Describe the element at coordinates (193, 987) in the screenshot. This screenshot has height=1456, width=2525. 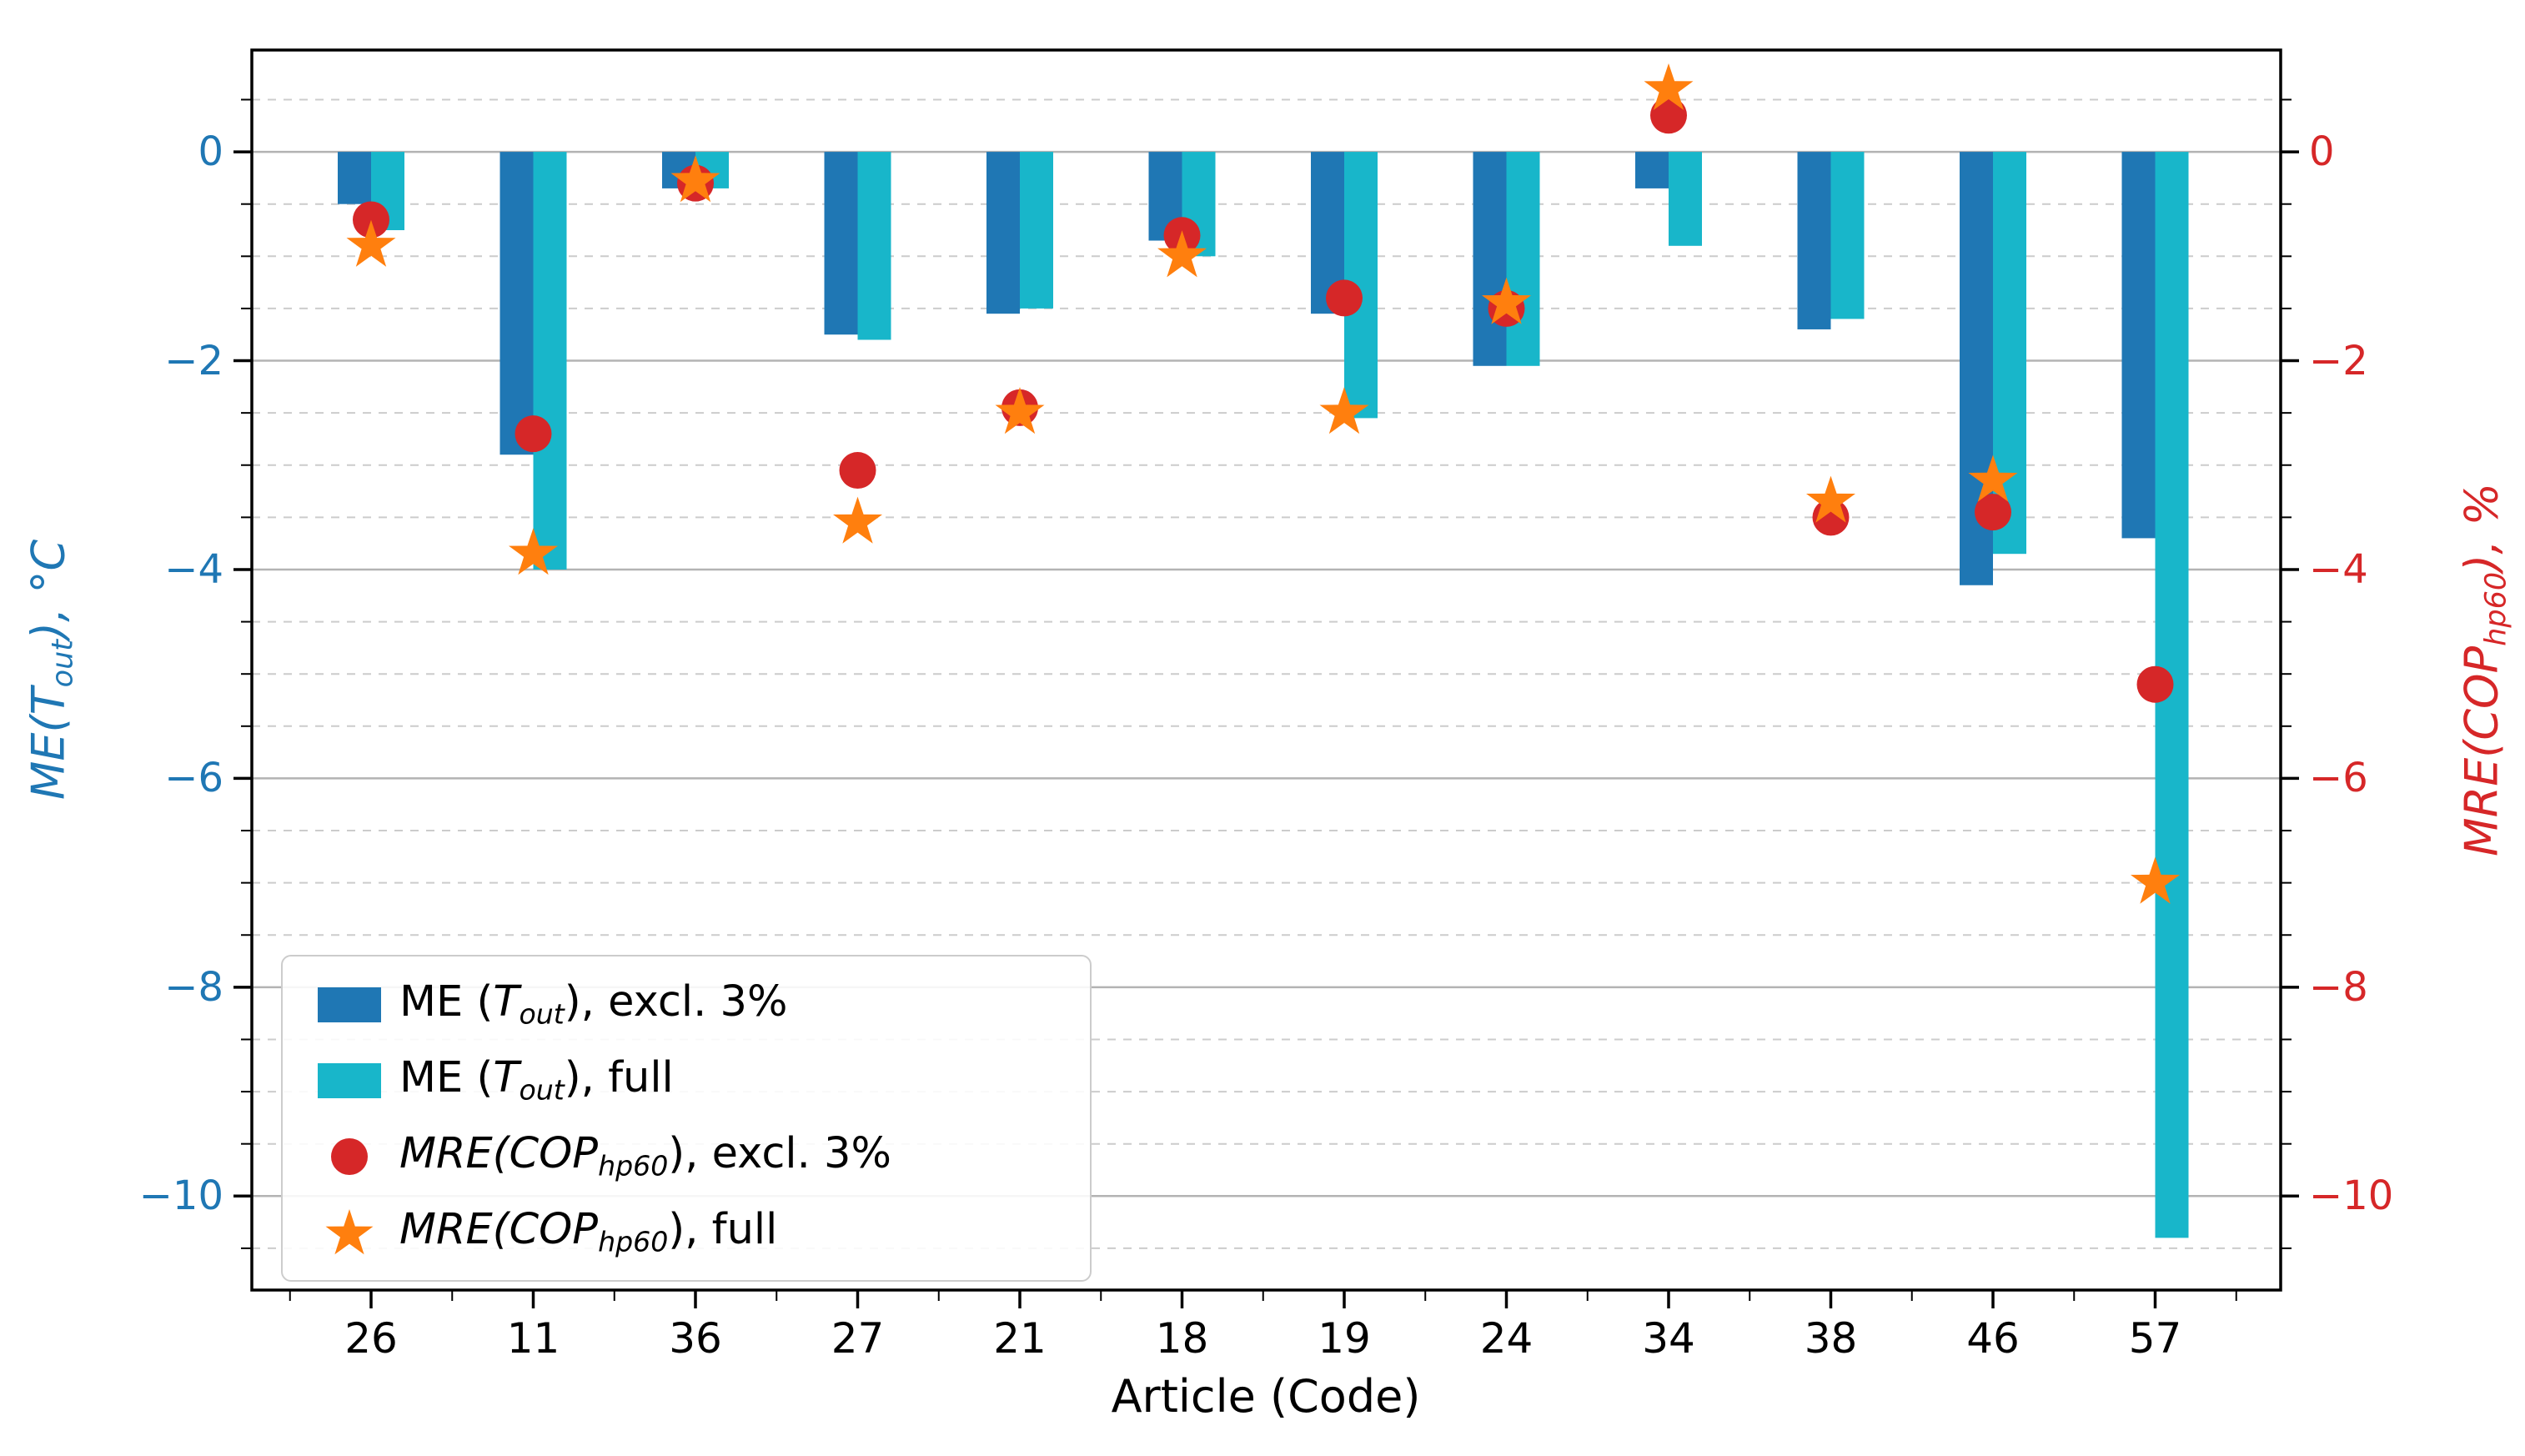
I see `y-tick-left-−8: −8` at that location.